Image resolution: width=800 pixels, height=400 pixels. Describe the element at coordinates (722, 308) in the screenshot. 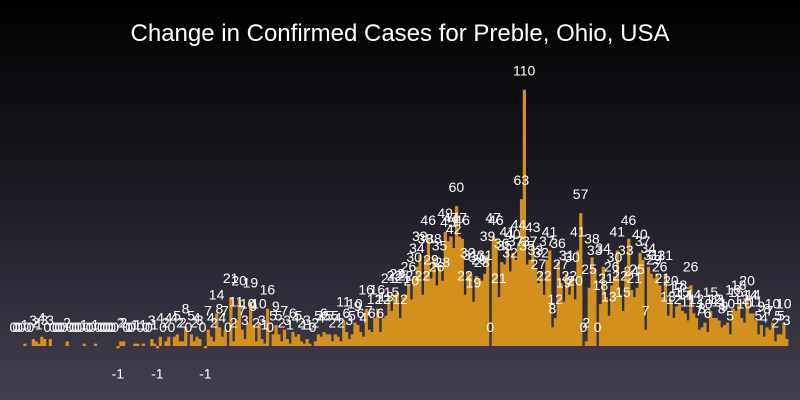

I see `data-label: 8` at that location.